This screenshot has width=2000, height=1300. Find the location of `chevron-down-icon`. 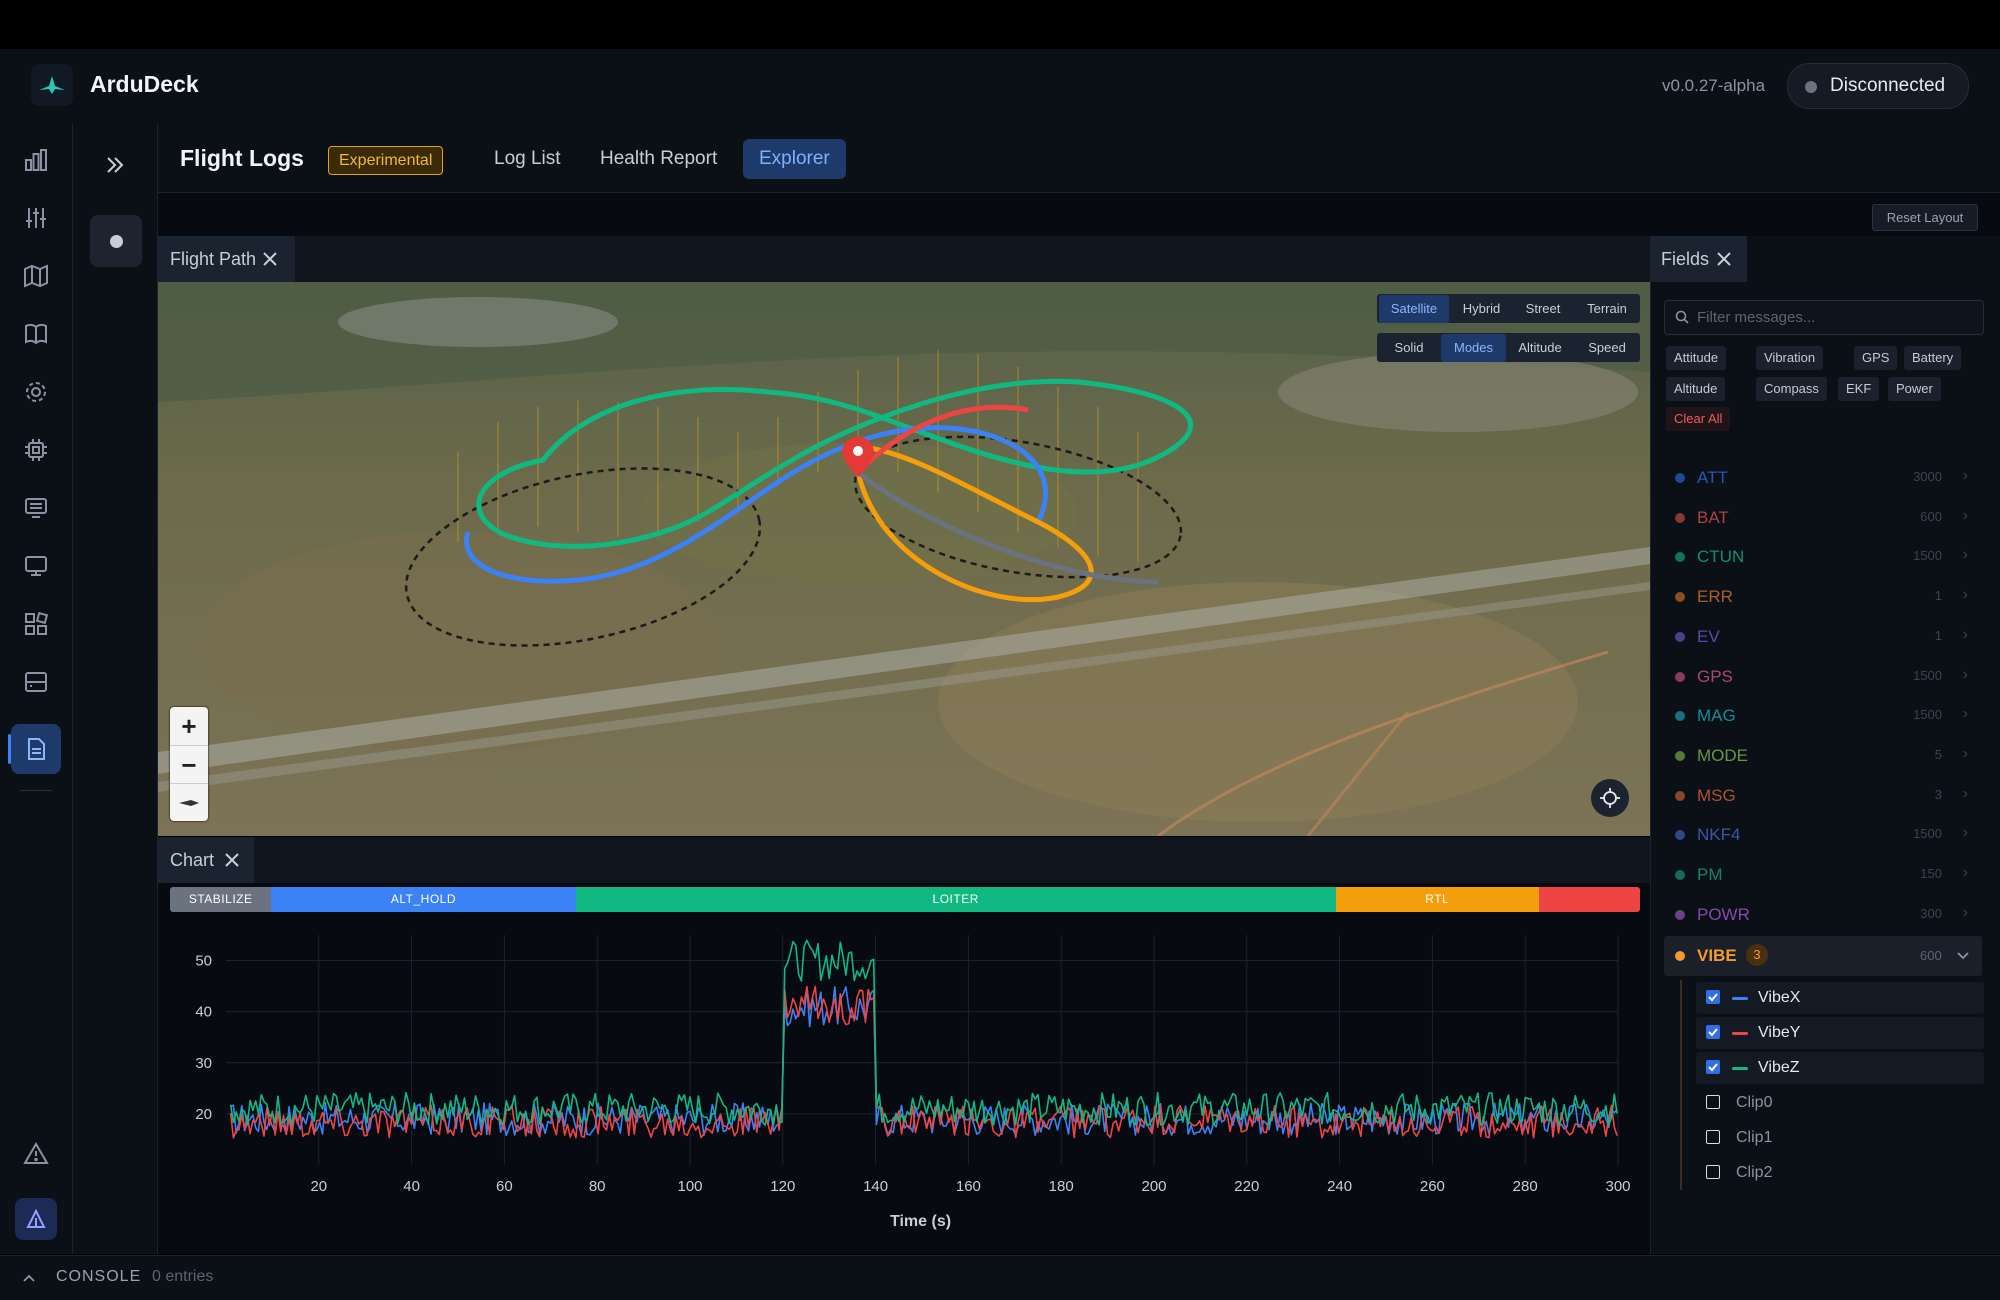

chevron-down-icon is located at coordinates (1963, 958).